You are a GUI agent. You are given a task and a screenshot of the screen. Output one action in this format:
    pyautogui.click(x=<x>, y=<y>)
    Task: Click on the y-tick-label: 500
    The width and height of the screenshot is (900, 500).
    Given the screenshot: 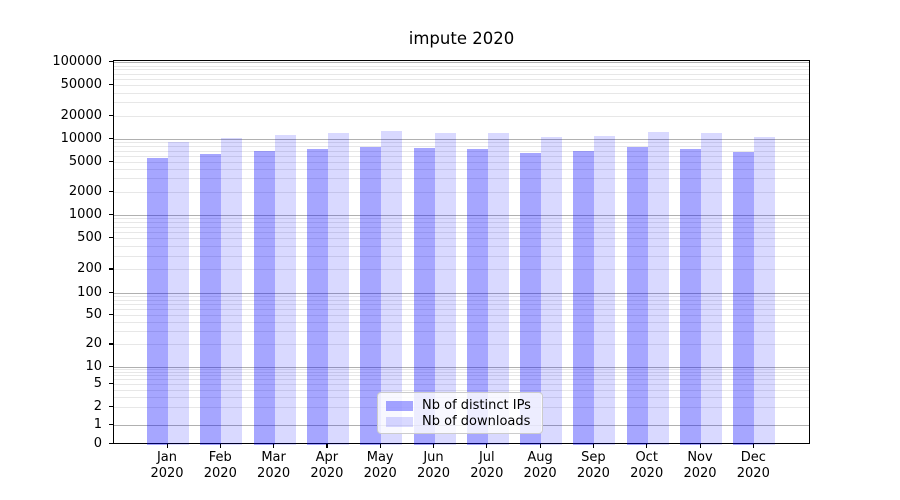 What is the action you would take?
    pyautogui.click(x=89, y=238)
    